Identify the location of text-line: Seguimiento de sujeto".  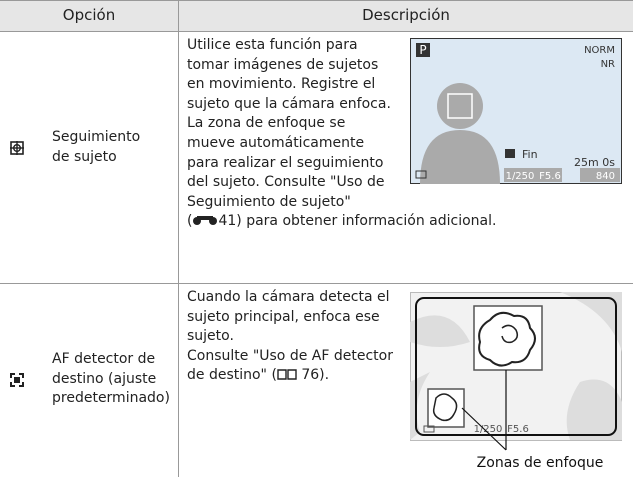
(269, 201).